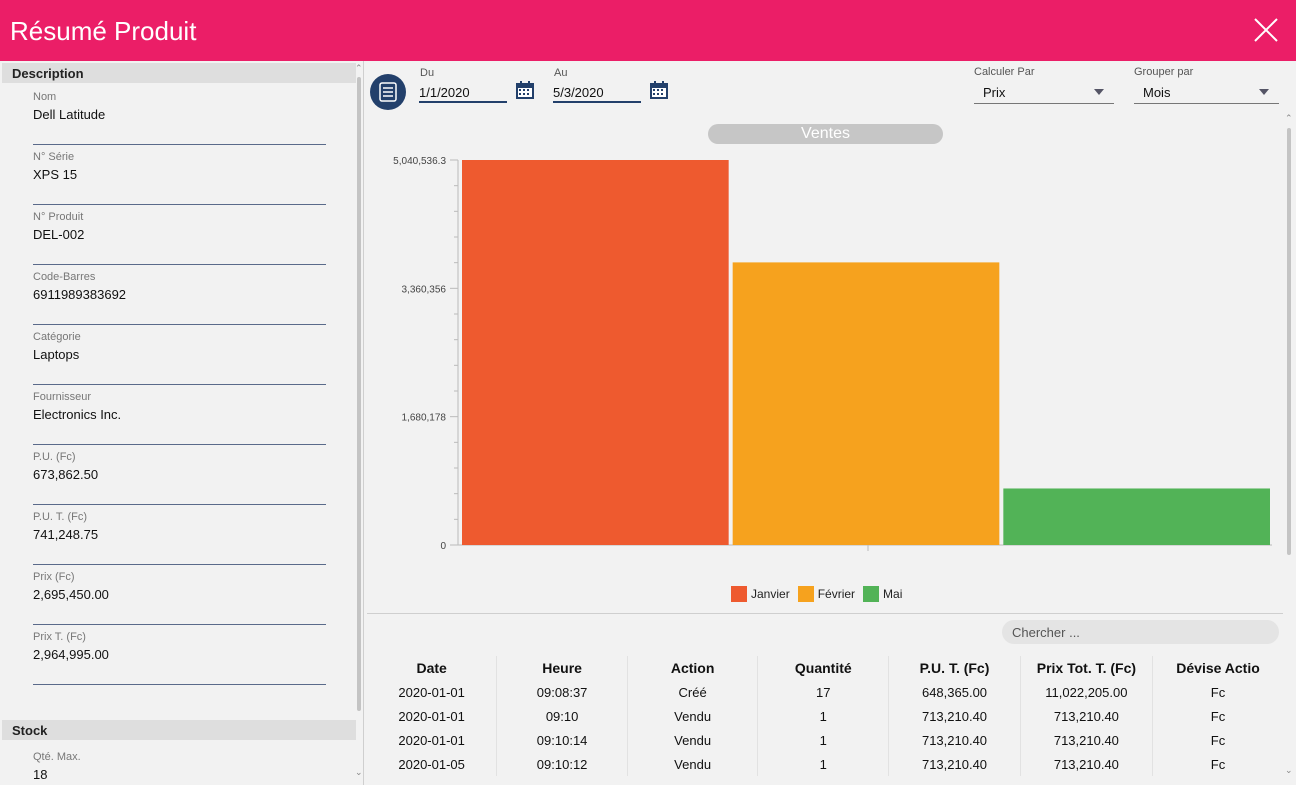  I want to click on max-qty-field: Qté. Max. 18, so click(179, 768).